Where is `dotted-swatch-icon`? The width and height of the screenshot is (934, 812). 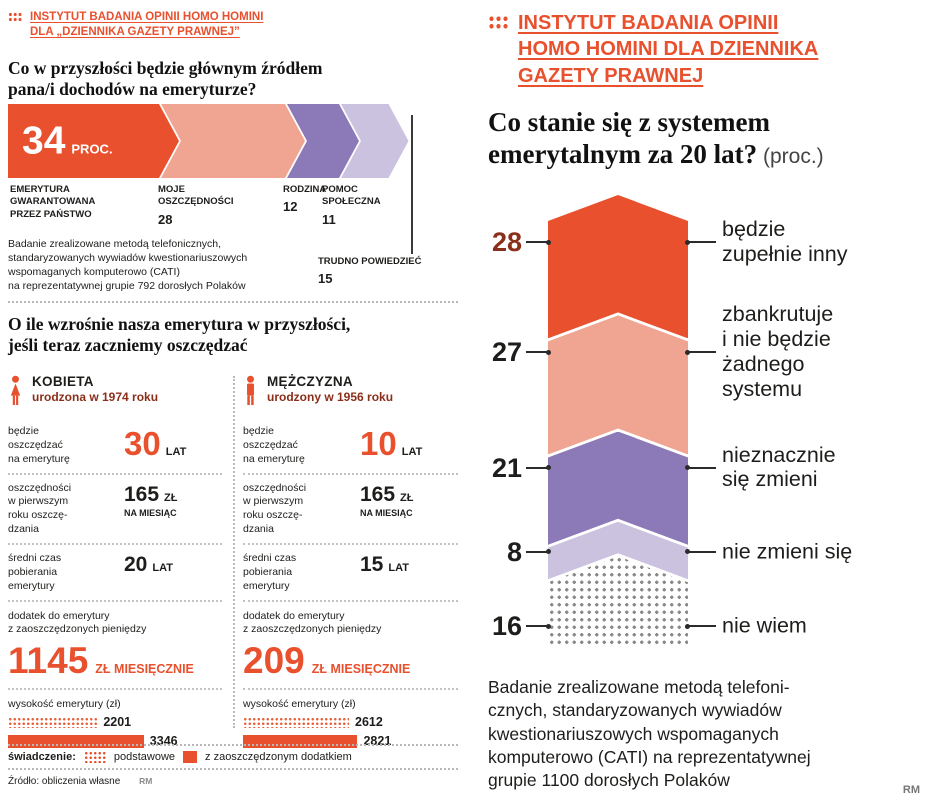 dotted-swatch-icon is located at coordinates (94, 757).